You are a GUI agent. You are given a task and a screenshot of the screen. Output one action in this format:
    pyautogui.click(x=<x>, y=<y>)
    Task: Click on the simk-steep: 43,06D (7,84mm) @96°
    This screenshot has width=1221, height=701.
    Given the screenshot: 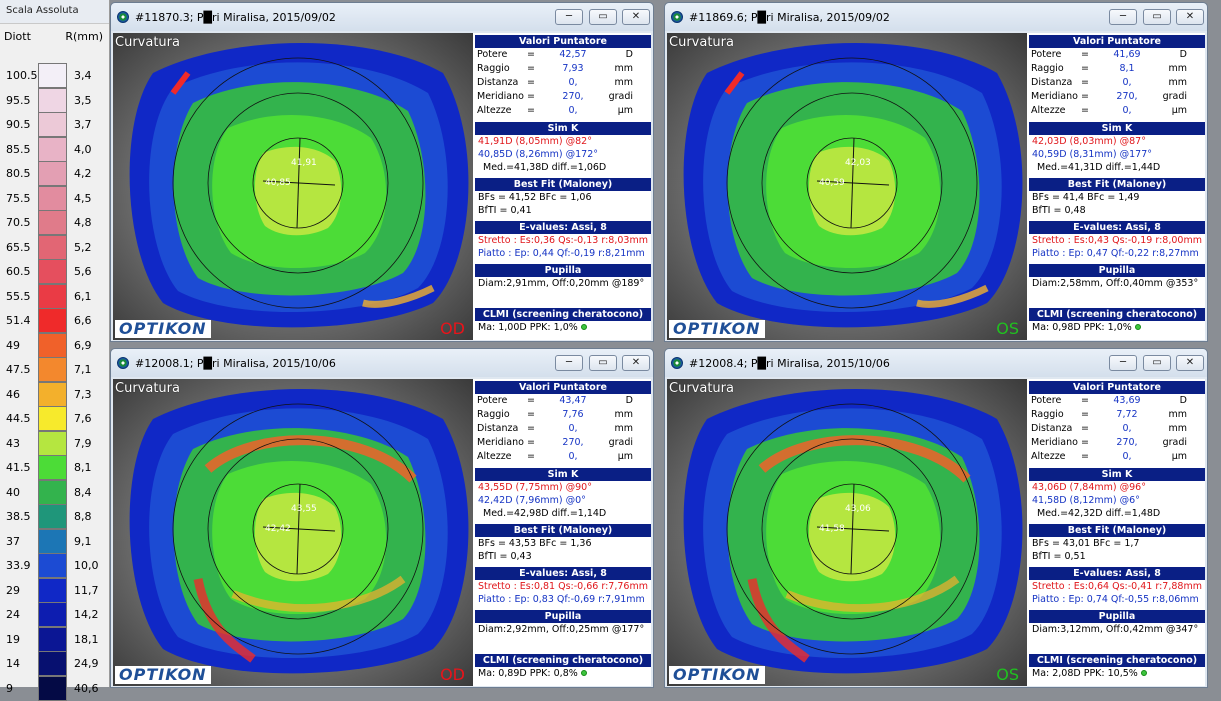 What is the action you would take?
    pyautogui.click(x=1089, y=487)
    